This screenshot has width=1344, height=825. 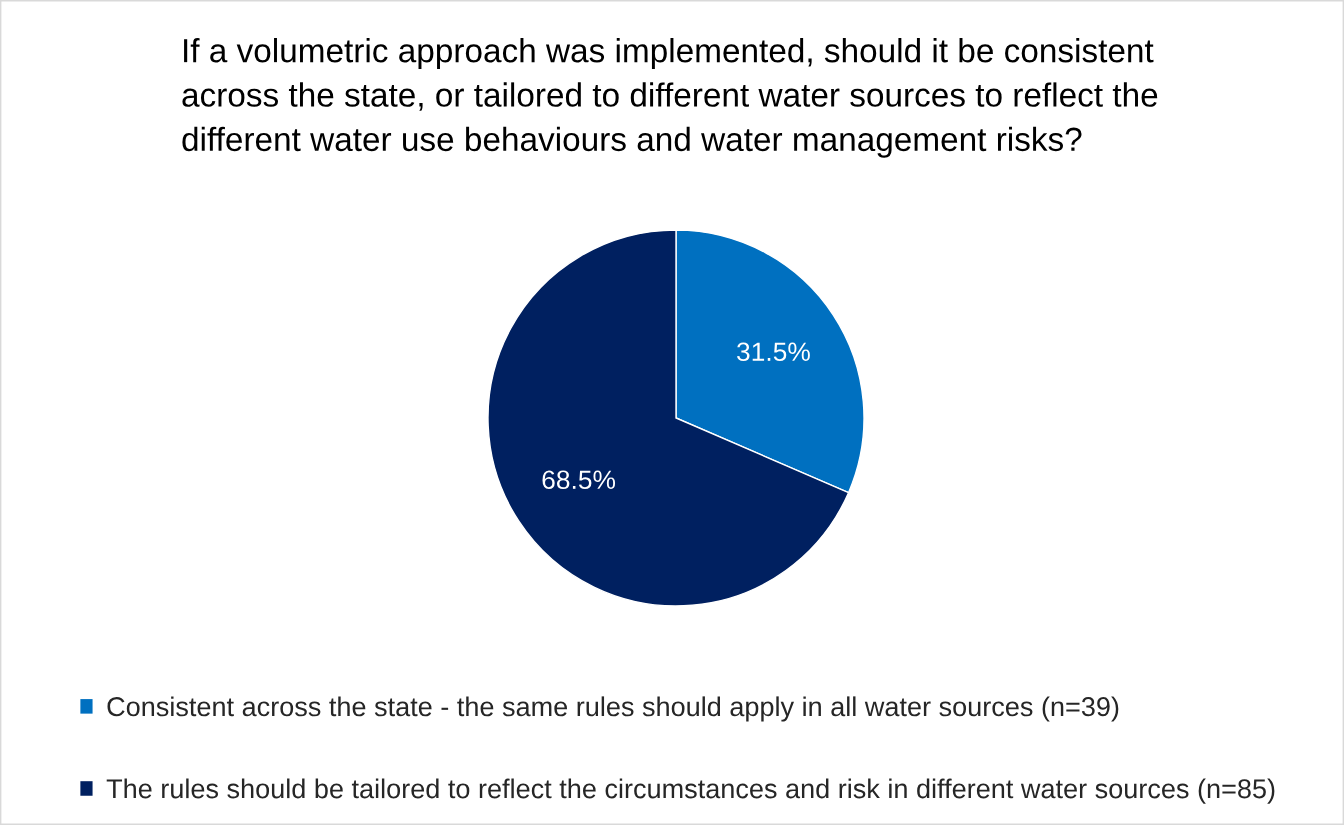 What do you see at coordinates (613, 709) in the screenshot?
I see `legend-label: Consistent across the state - the same rules should apply in all water sources (n=39)` at bounding box center [613, 709].